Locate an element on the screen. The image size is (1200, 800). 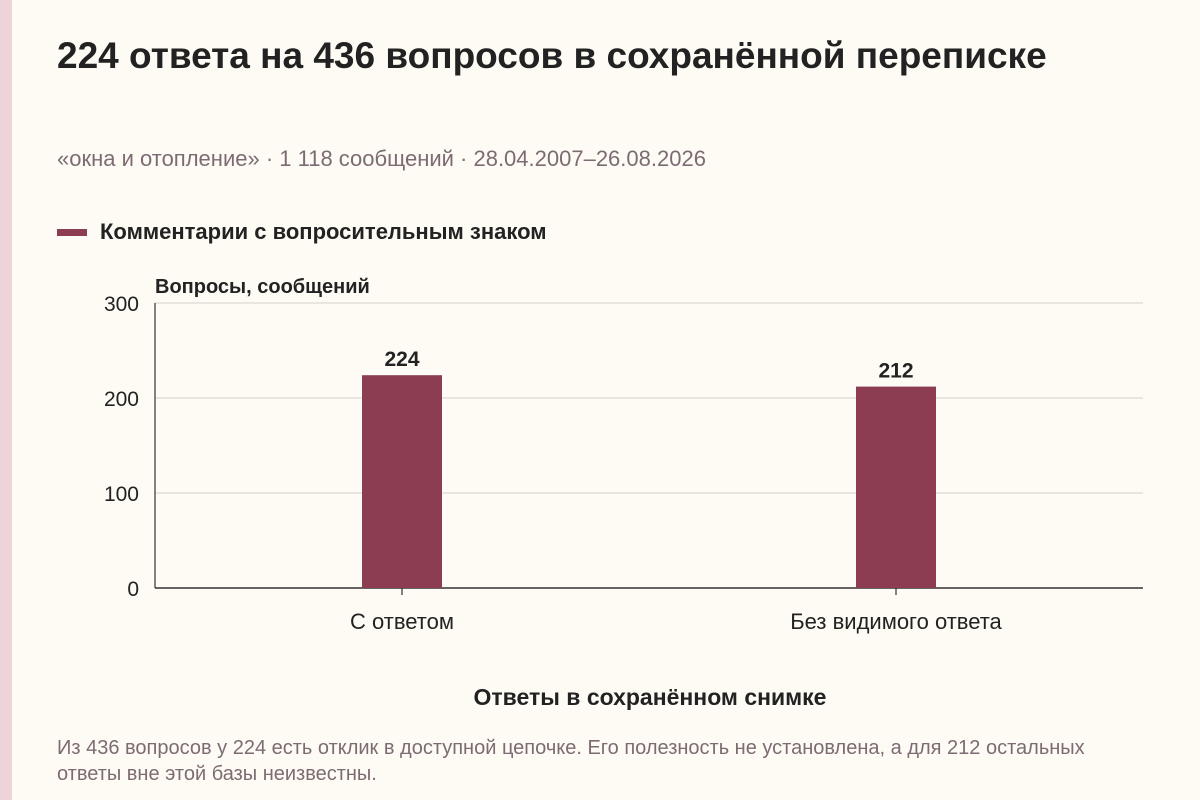
y-tick-label: 200 is located at coordinates (121, 399).